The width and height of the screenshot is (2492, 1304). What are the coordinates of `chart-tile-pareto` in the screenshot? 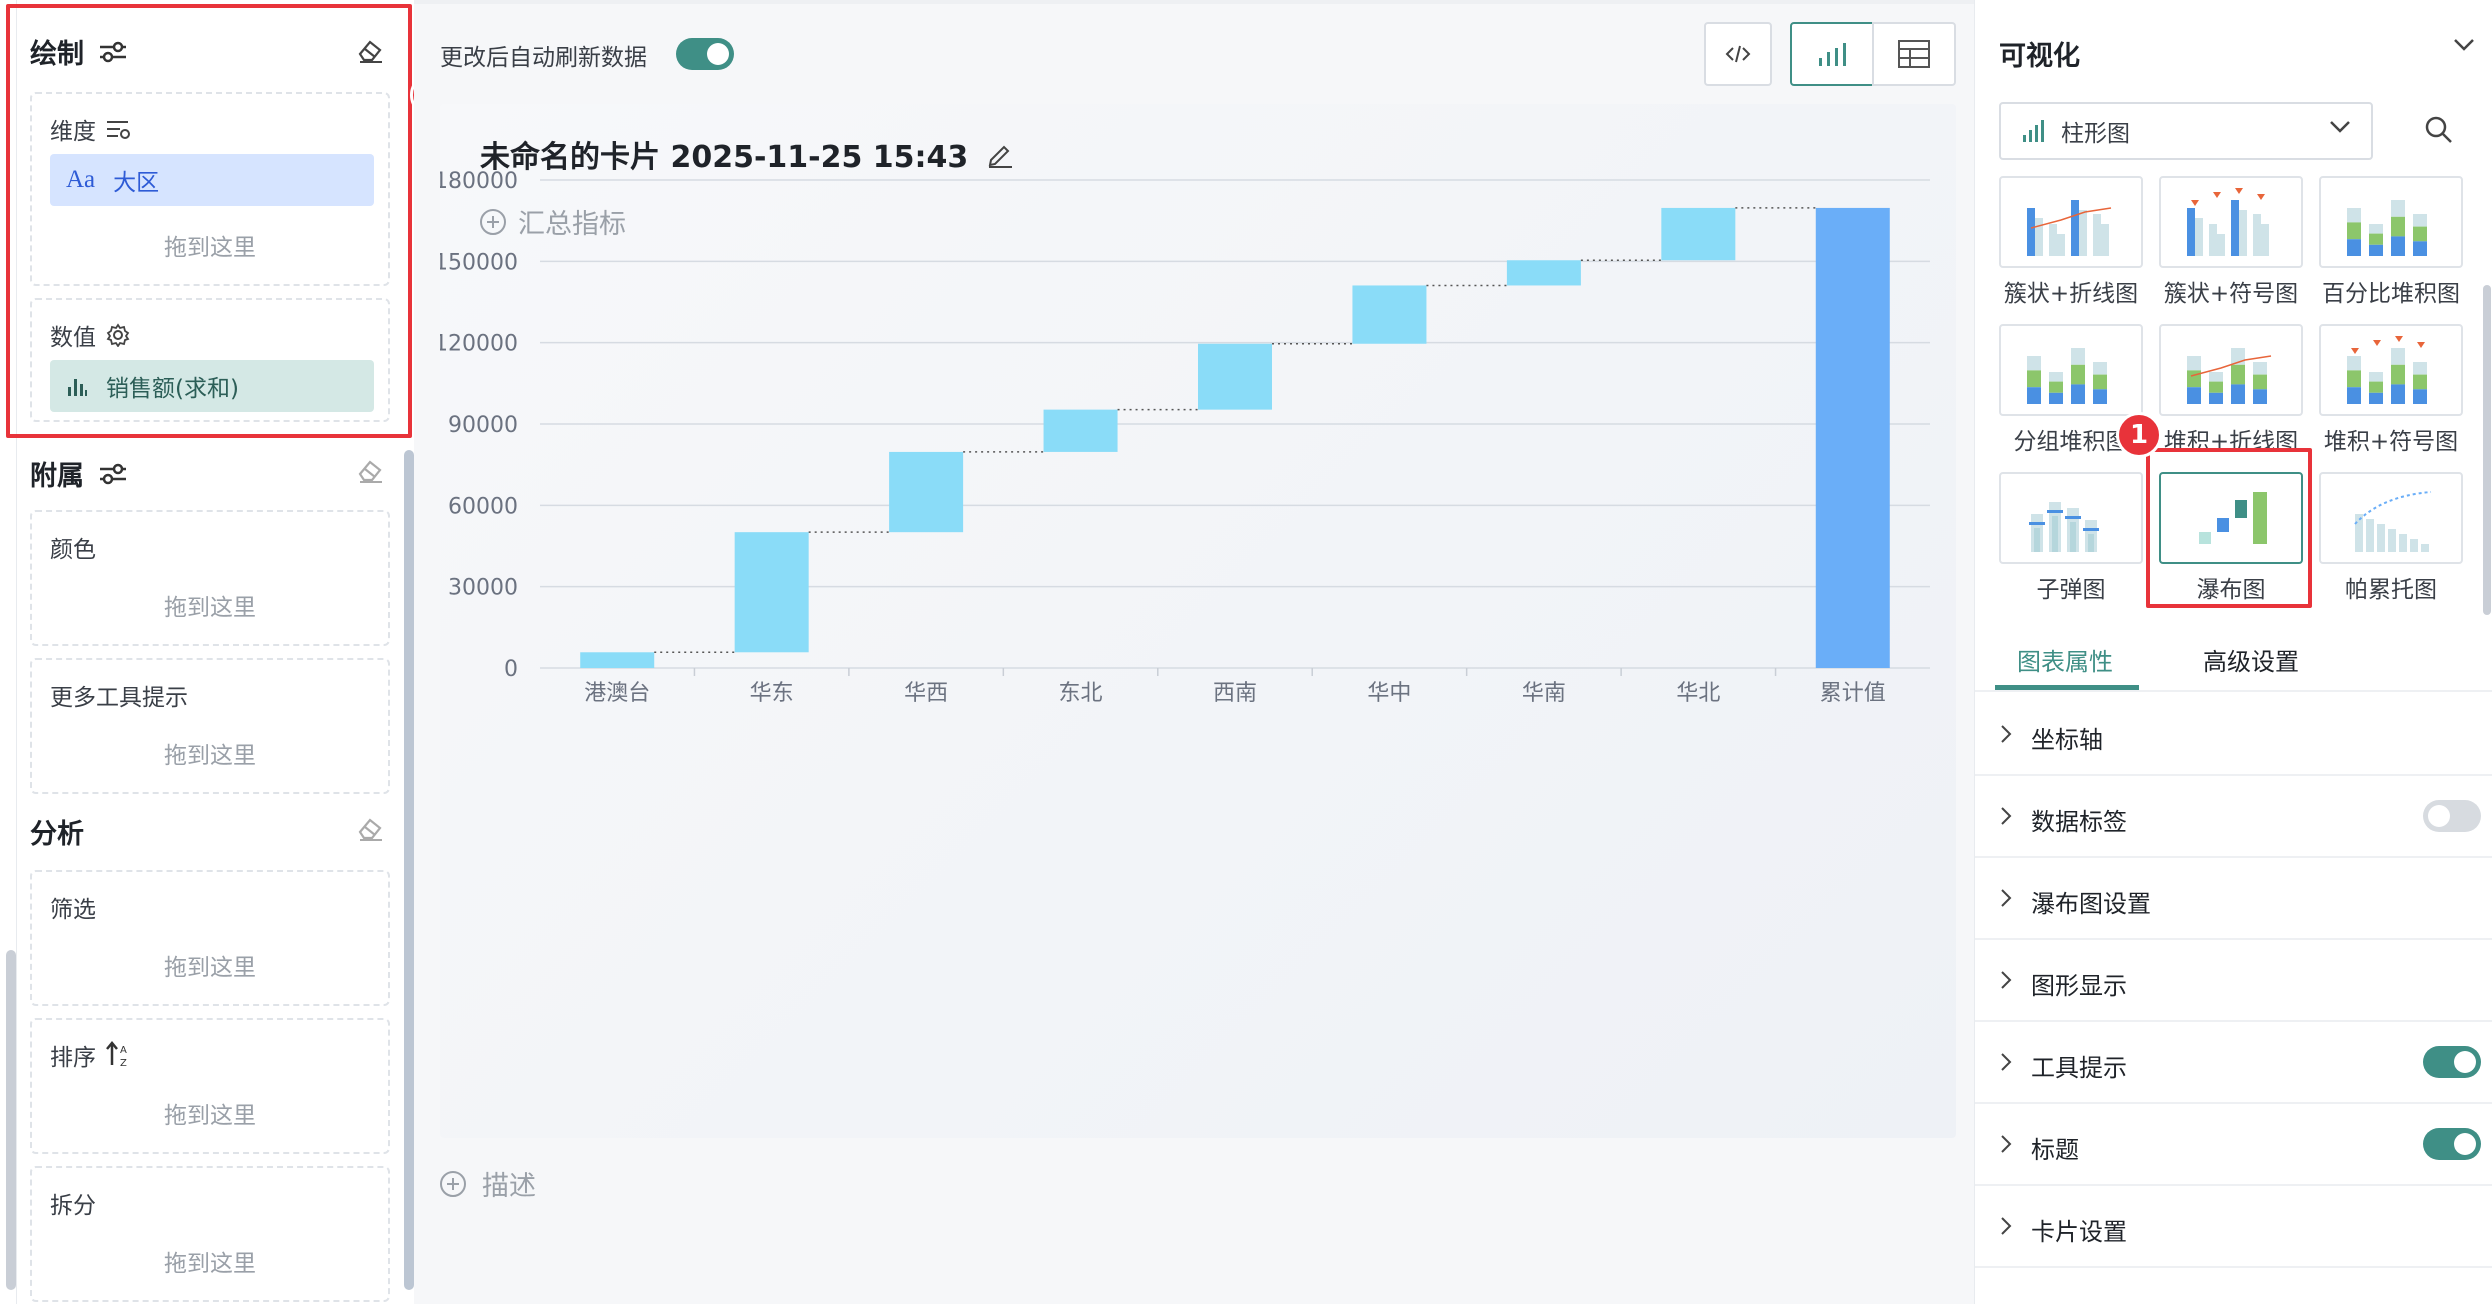 It's located at (2391, 518).